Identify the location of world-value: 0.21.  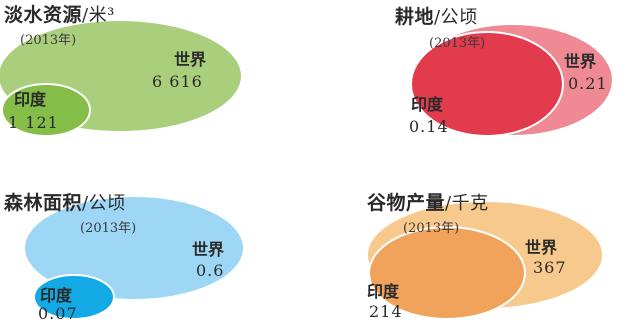
(588, 83).